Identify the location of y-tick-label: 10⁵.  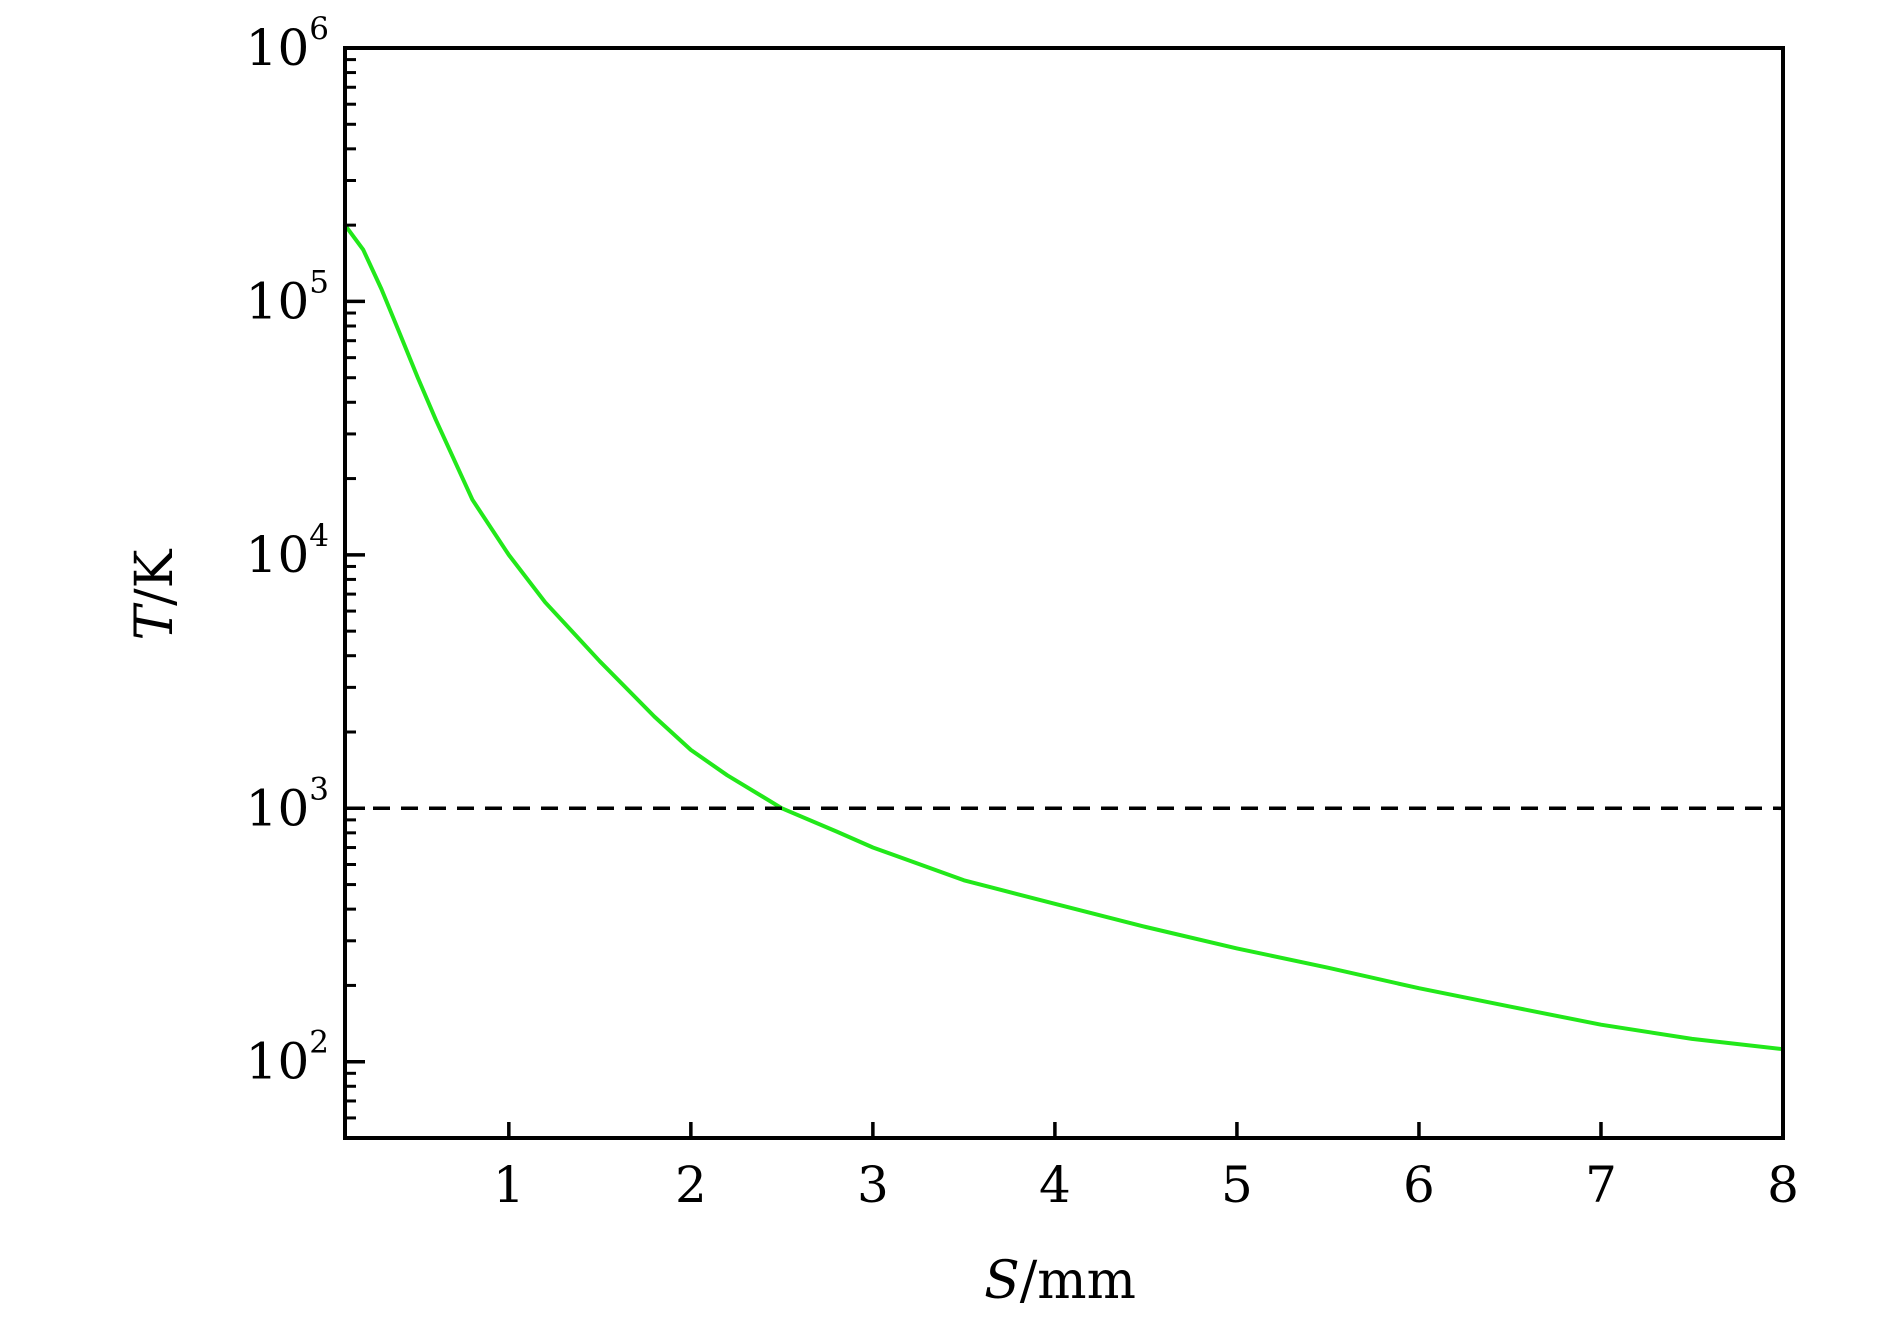
(287, 297).